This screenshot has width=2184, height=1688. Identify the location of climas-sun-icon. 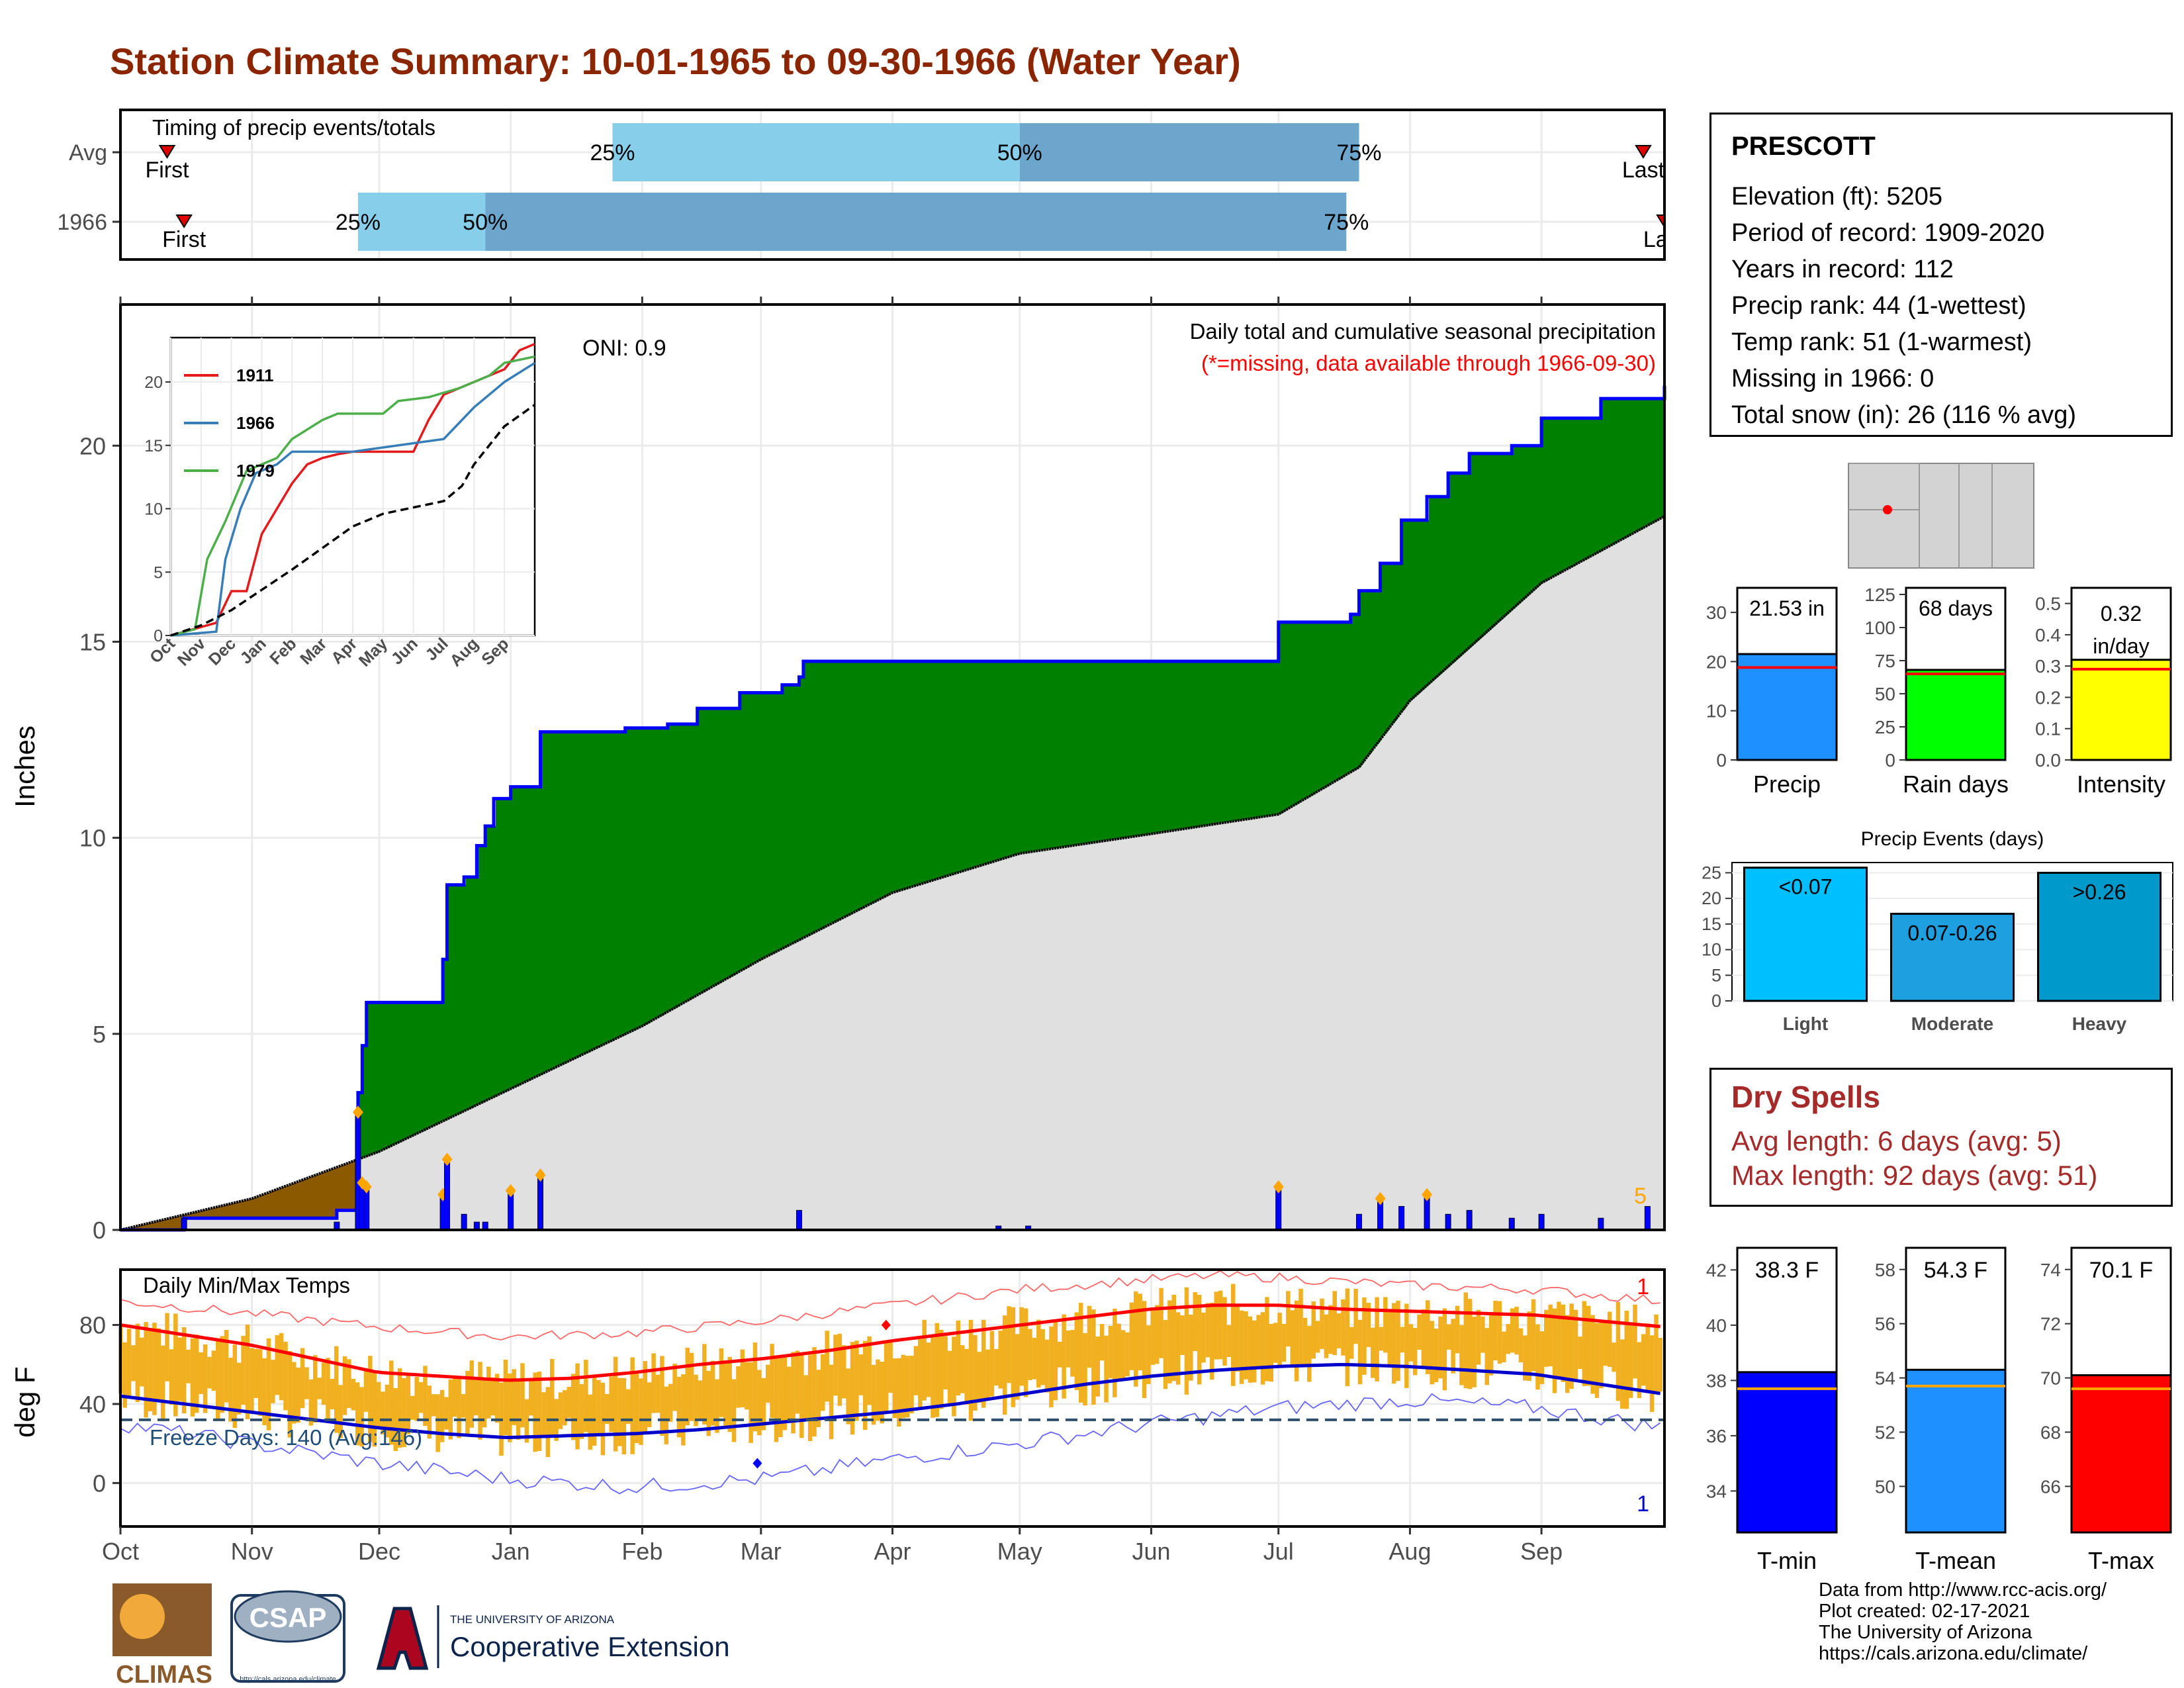
(142, 1616).